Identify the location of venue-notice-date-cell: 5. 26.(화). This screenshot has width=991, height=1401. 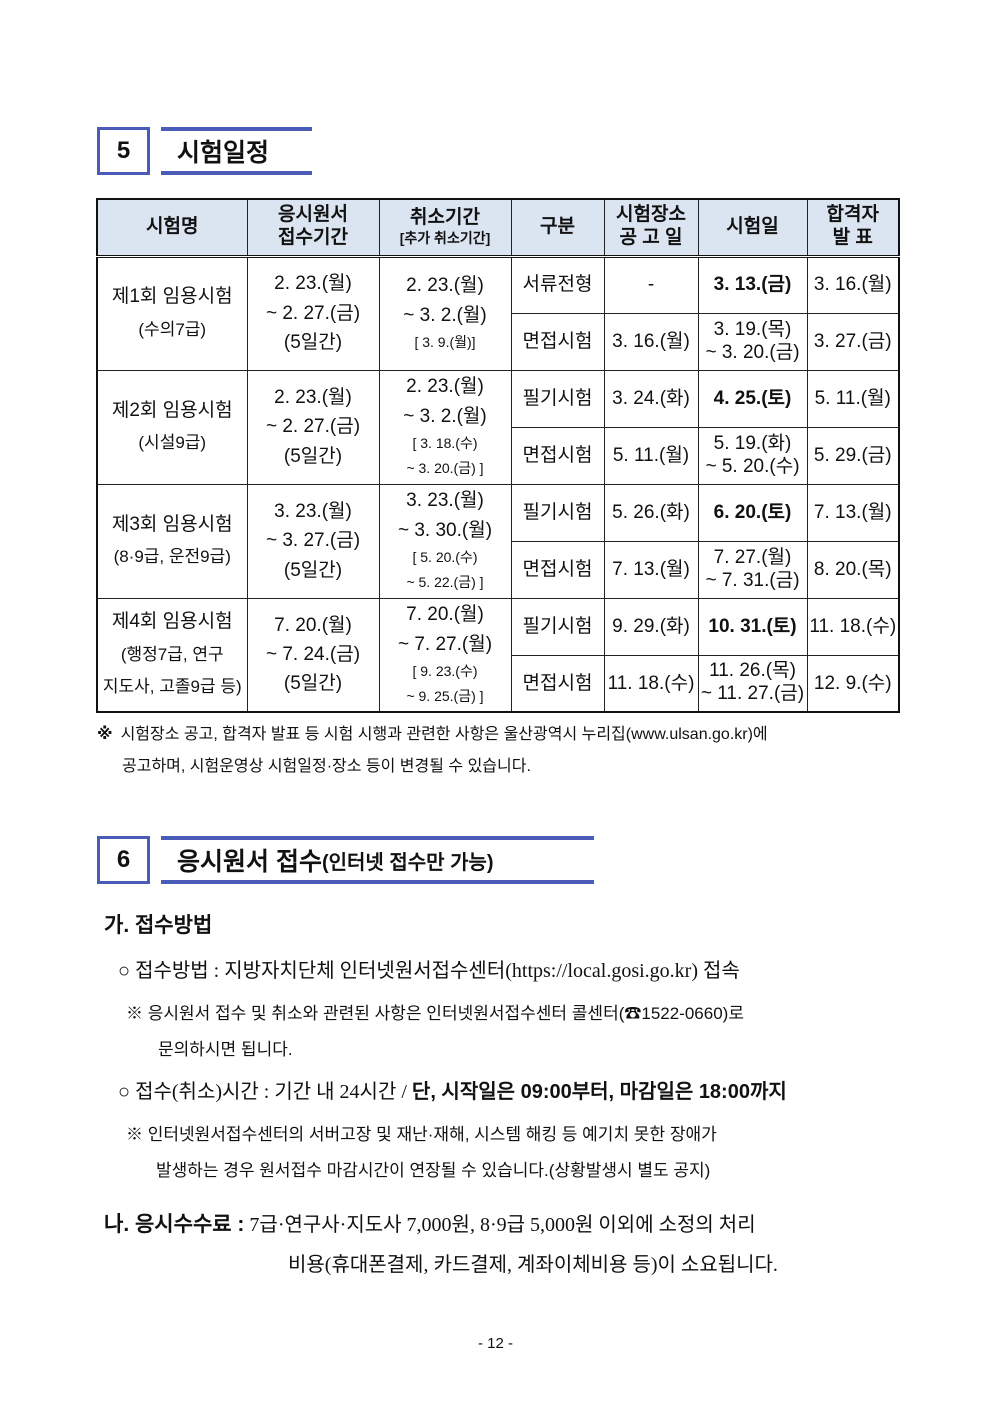
(651, 512).